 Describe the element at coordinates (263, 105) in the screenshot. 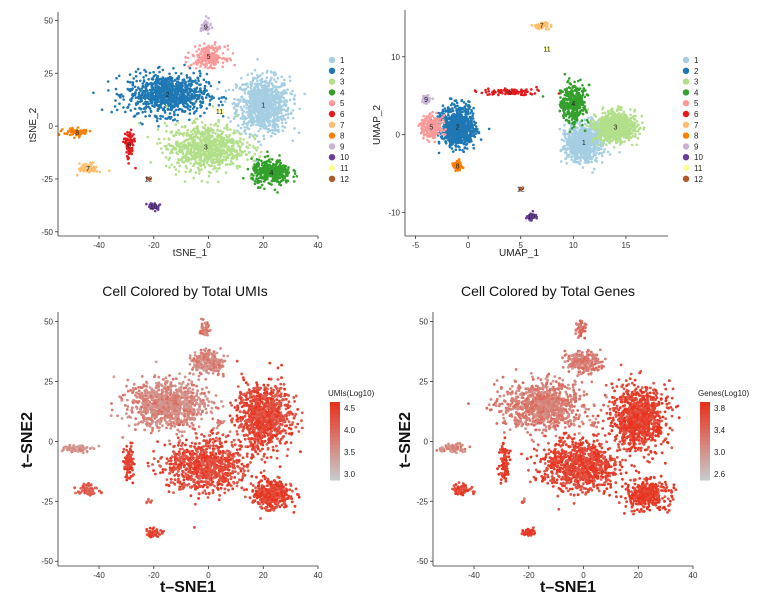

I see `cluster-1-label: 1` at that location.